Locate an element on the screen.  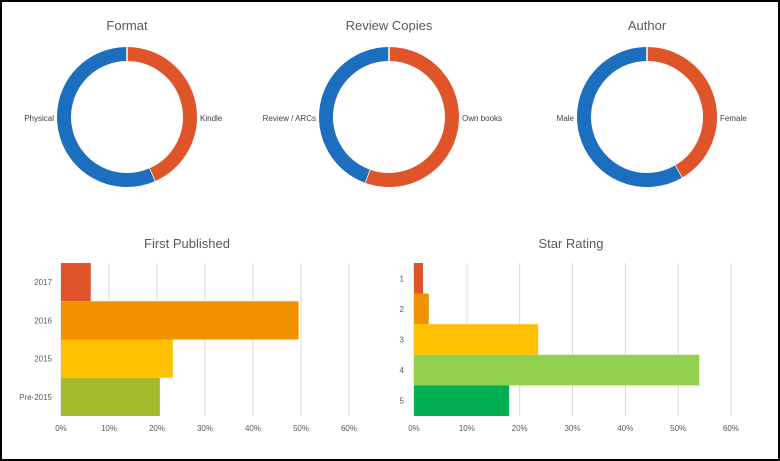
y-tick-label: 3 is located at coordinates (402, 340).